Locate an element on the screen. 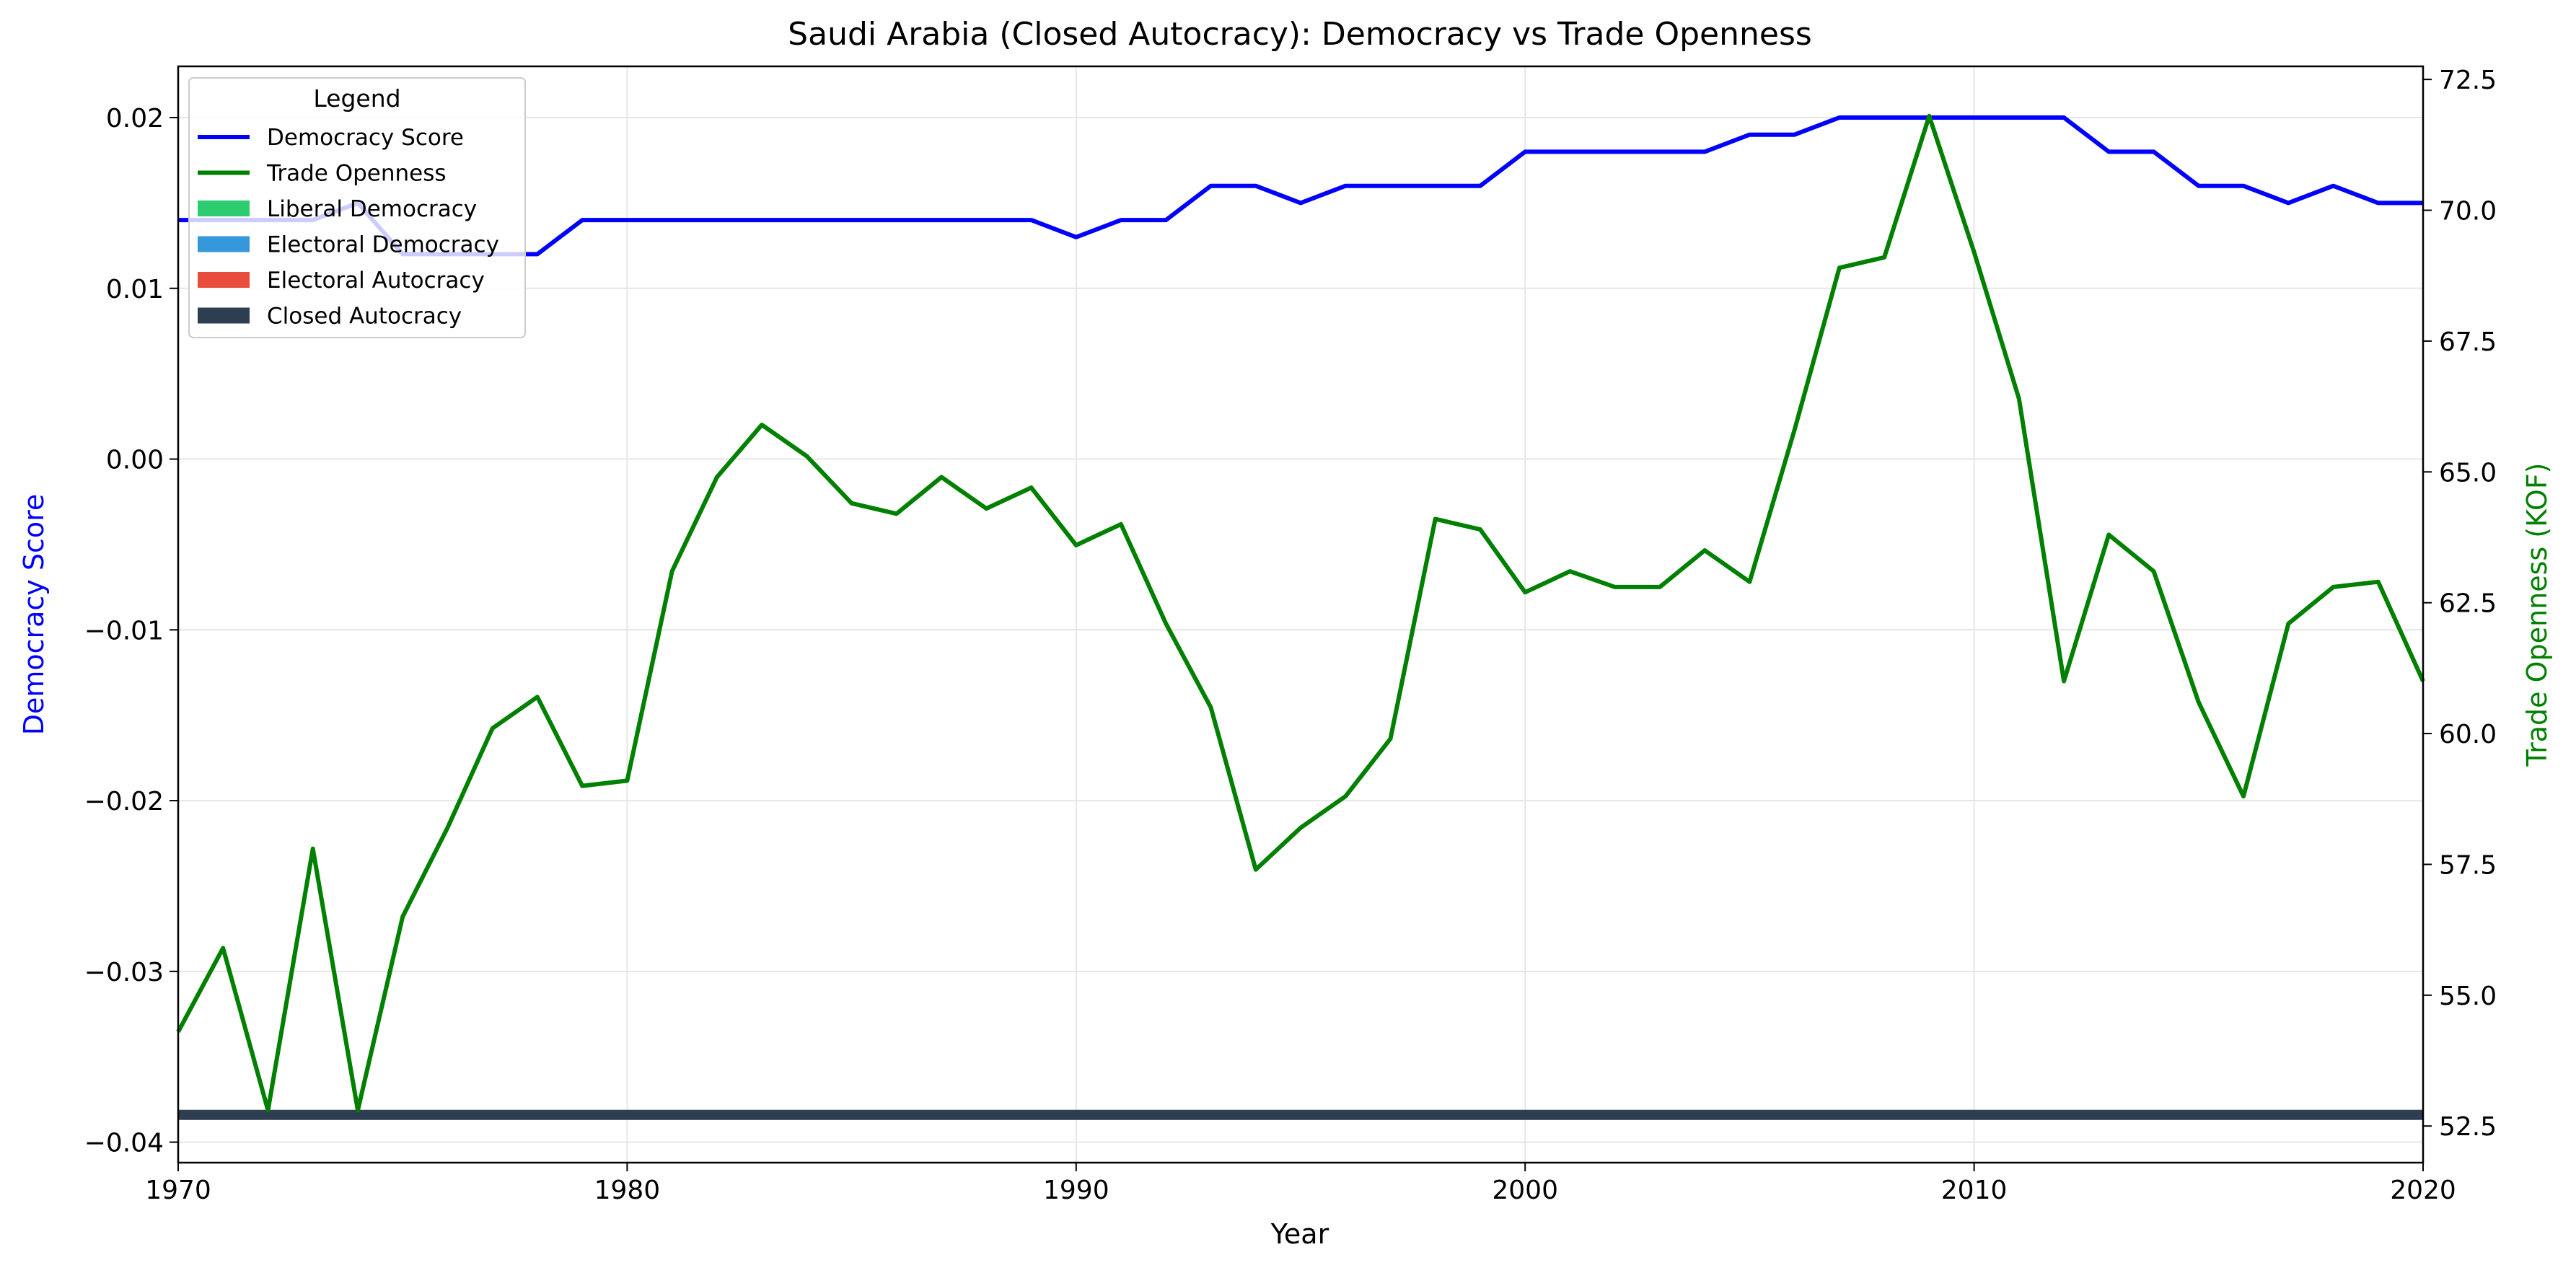 The width and height of the screenshot is (2576, 1273). x-tick-label: 2010 is located at coordinates (1974, 1190).